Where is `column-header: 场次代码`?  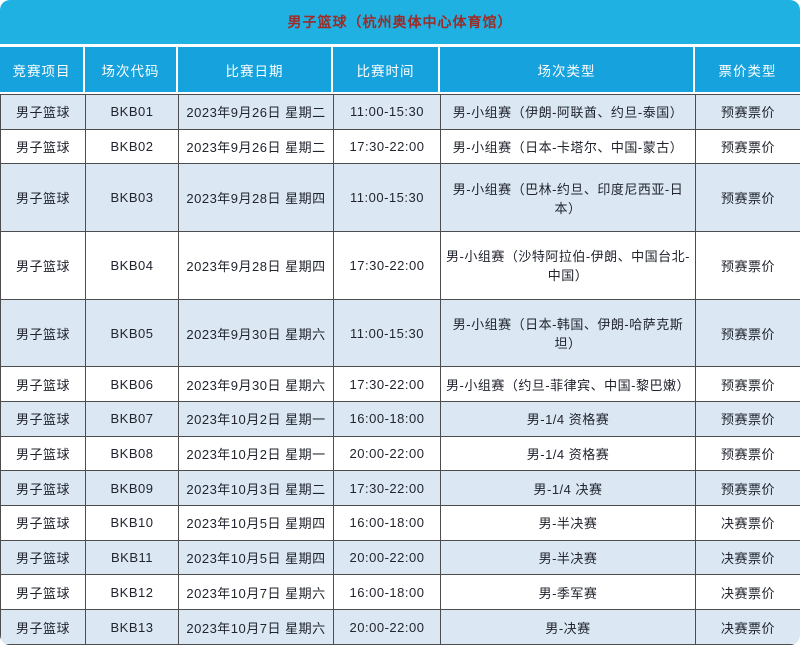 column-header: 场次代码 is located at coordinates (131, 69).